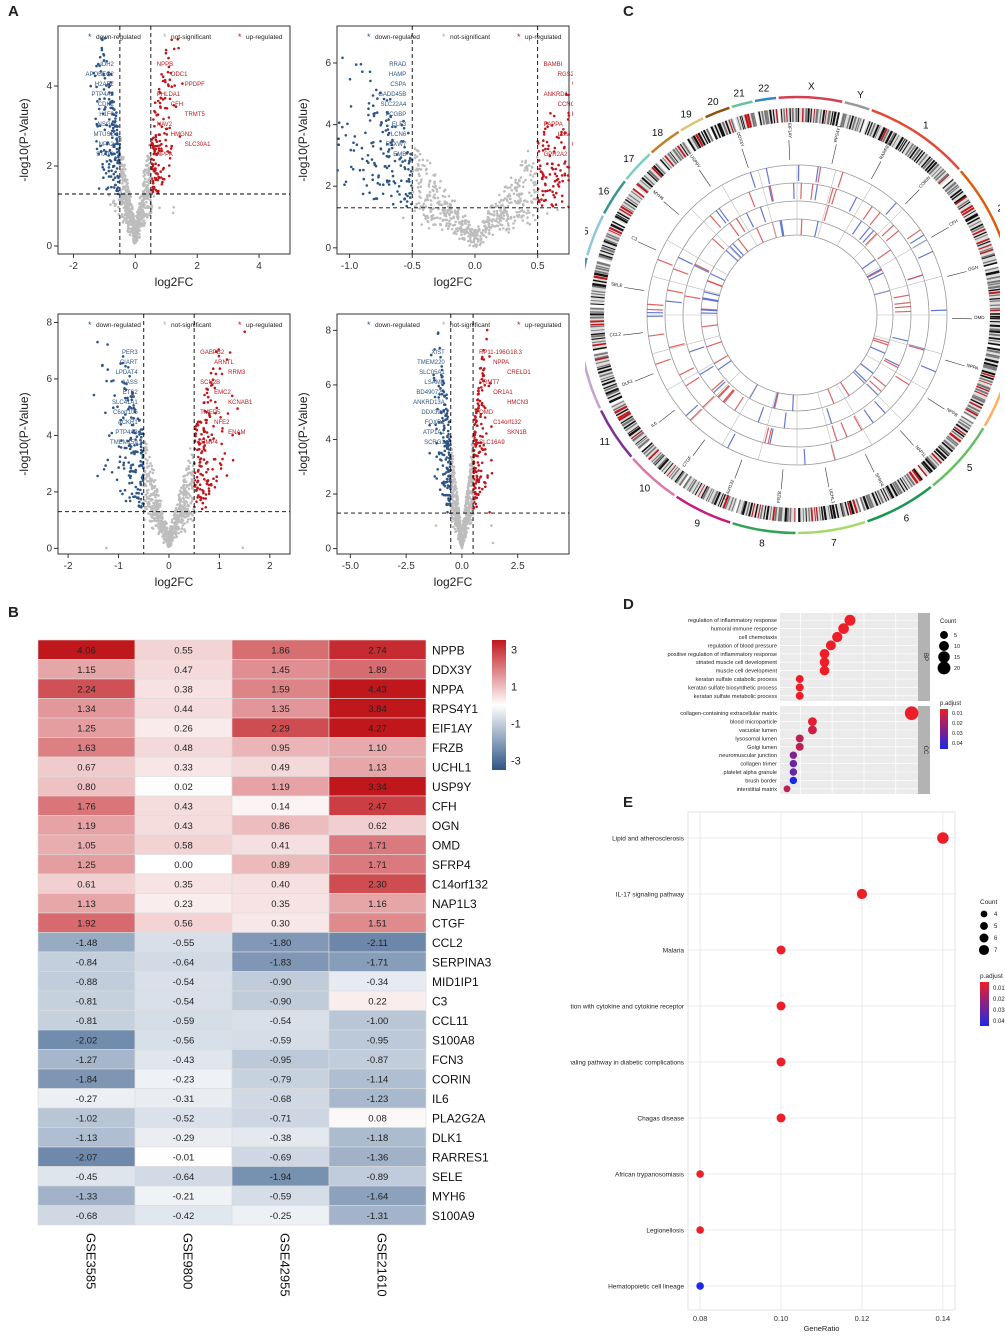 Image resolution: width=1005 pixels, height=1339 pixels. Describe the element at coordinates (127, 373) in the screenshot. I see `gene-label-down: LPDAT4` at that location.